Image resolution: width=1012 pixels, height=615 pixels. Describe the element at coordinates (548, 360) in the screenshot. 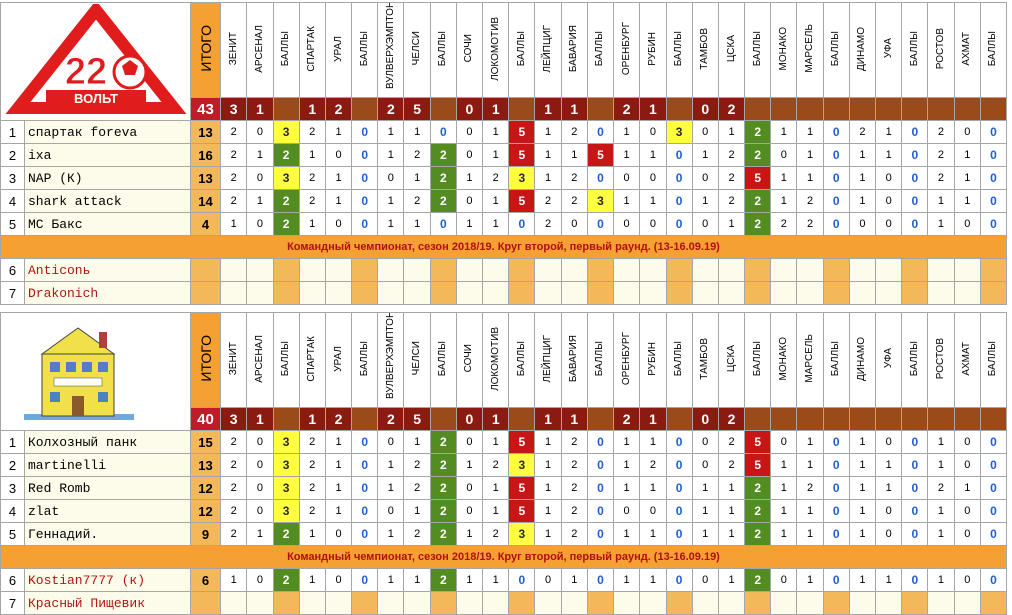

I see `column-header: ЛЕЙПЦИГ` at that location.